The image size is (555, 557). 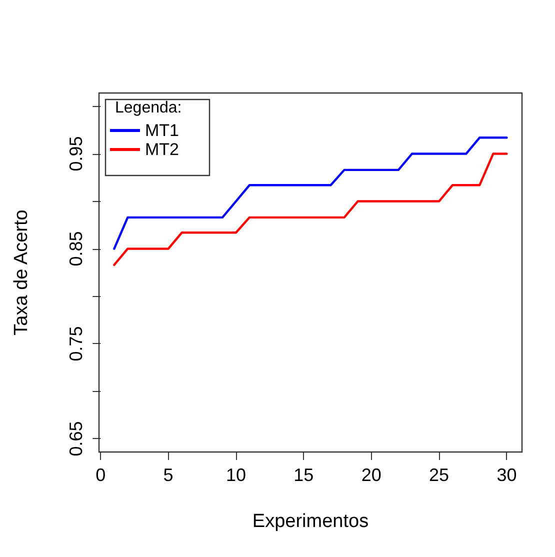 I want to click on y-tick-label: 0.75, so click(x=76, y=344).